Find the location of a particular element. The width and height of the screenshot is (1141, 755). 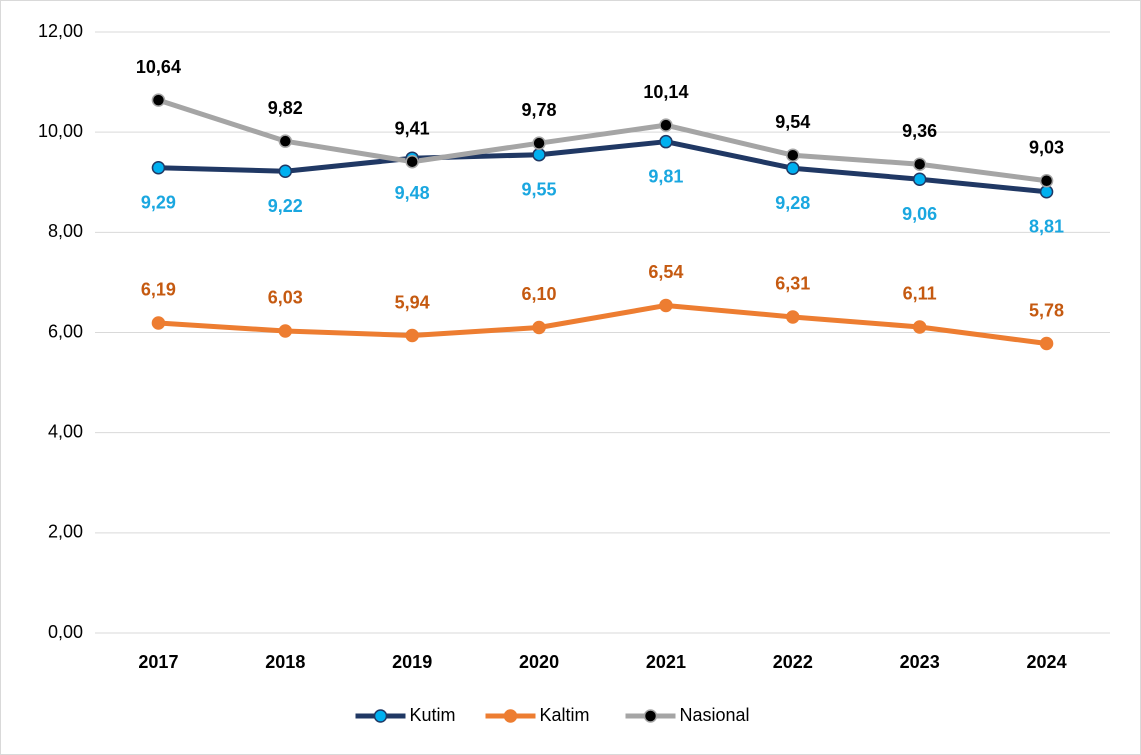

data-label: 5,94 is located at coordinates (412, 302).